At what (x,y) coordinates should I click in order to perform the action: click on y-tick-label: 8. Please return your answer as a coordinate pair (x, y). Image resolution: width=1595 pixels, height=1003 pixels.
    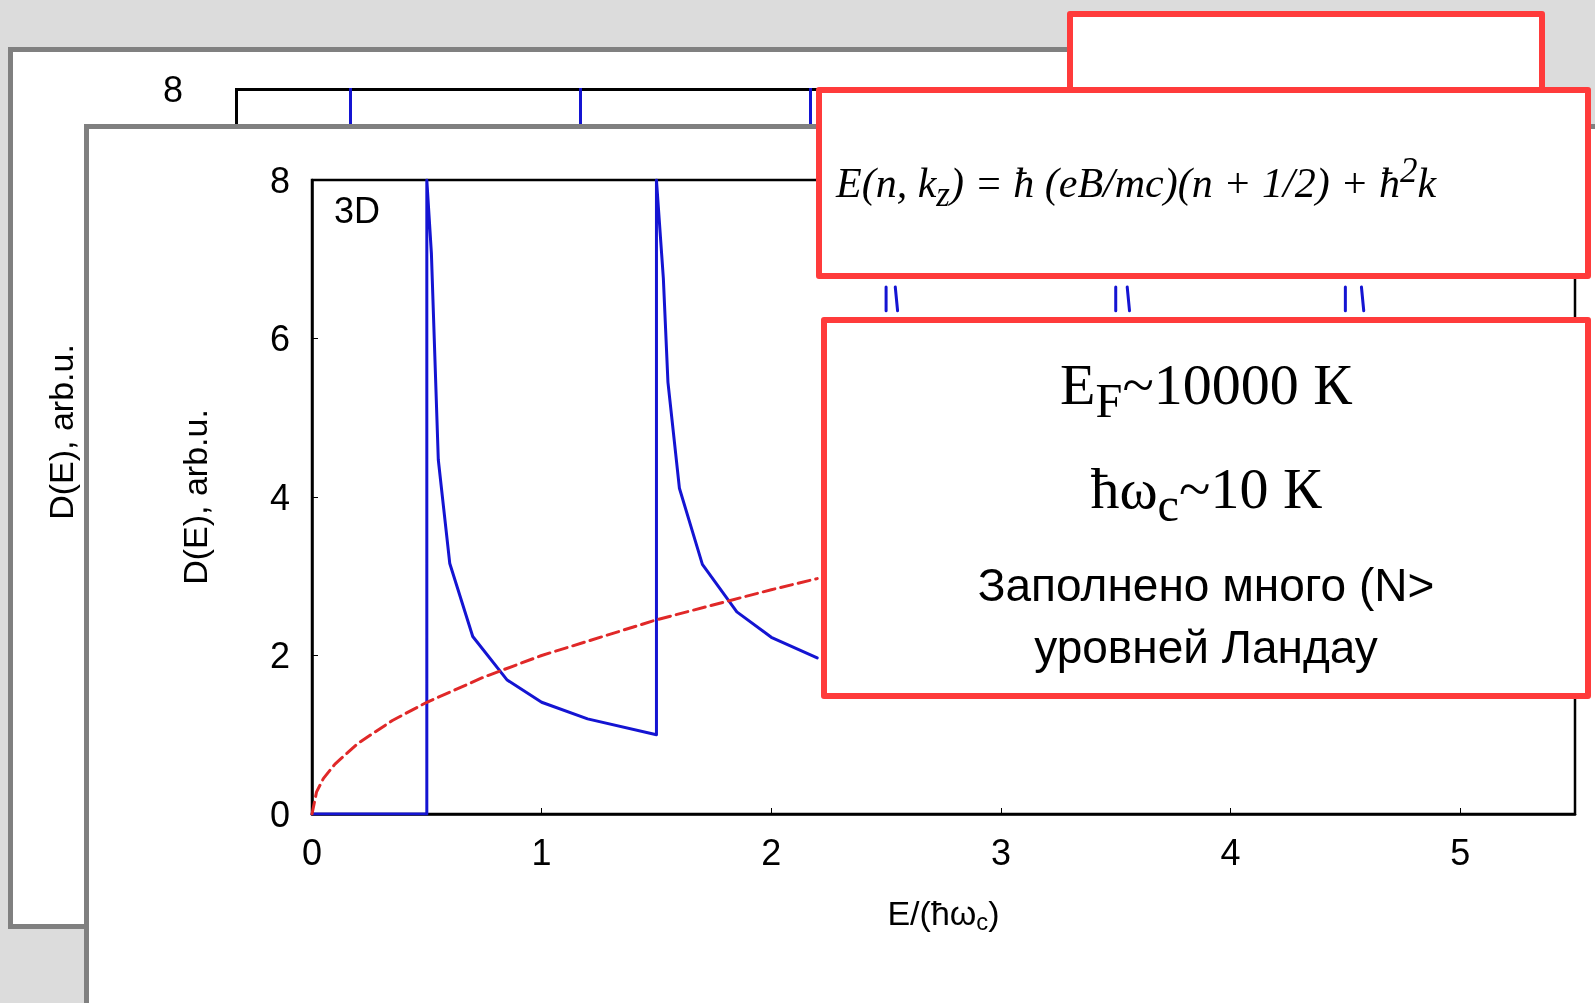
    Looking at the image, I should click on (279, 180).